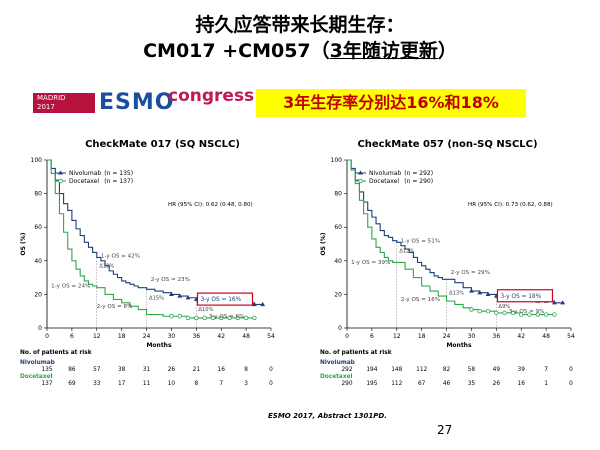 The image size is (600, 450). What do you see at coordinates (447, 51) in the screenshot?
I see `title-suffix: ）` at bounding box center [447, 51].